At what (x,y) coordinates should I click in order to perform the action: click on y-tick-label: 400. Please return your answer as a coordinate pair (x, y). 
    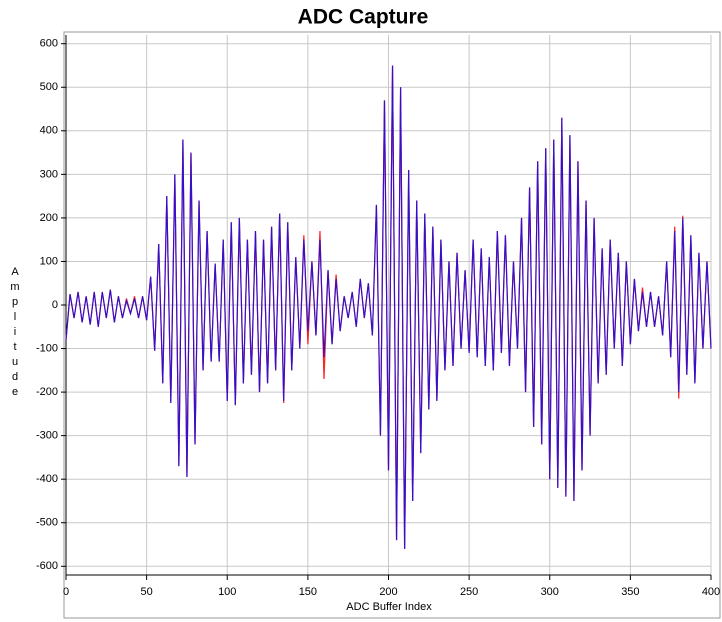
    Looking at the image, I should click on (49, 131).